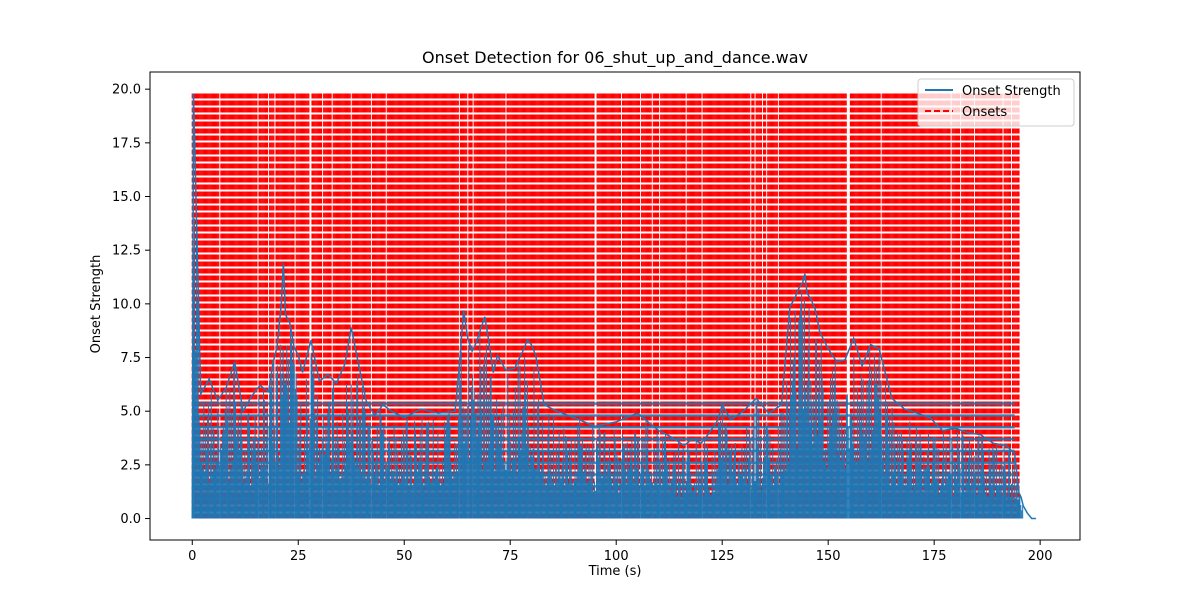  I want to click on legend-label-onsets: Onsets, so click(984, 112).